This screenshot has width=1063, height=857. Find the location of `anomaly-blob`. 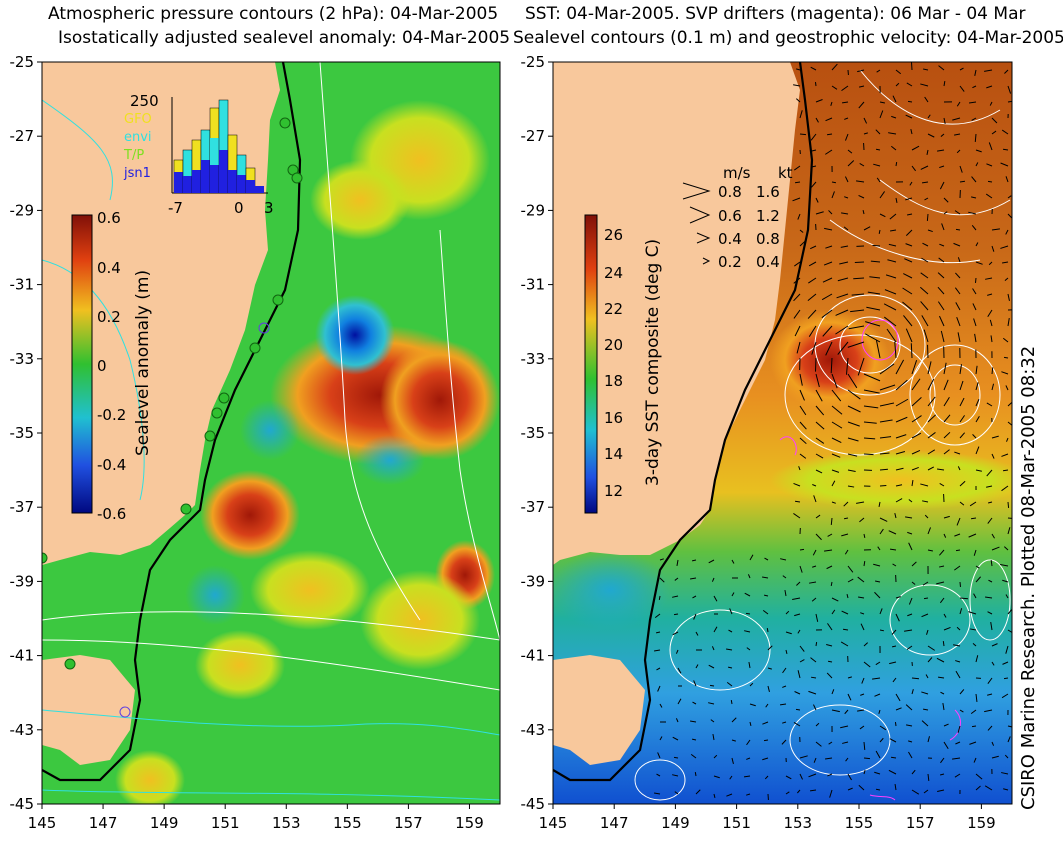

anomaly-blob is located at coordinates (360, 200).